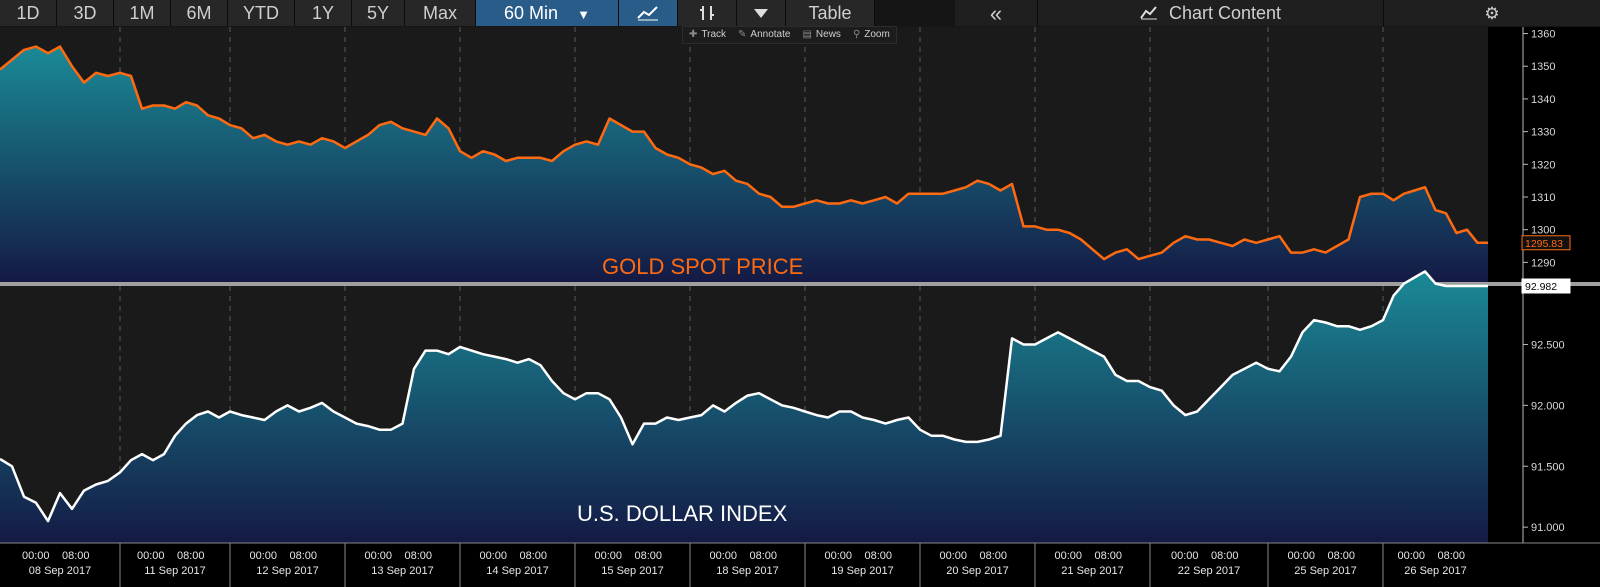 The image size is (1600, 587). Describe the element at coordinates (402, 571) in the screenshot. I see `date-label: 13 Sep 2017` at that location.